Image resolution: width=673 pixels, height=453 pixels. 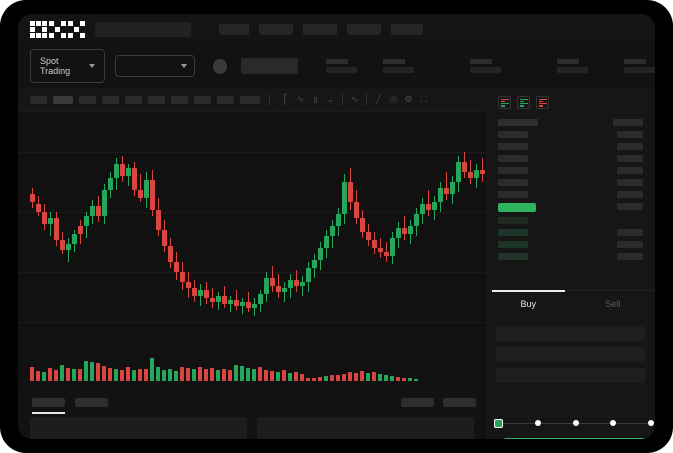 What do you see at coordinates (423, 99) in the screenshot?
I see `fullscreen-icon: ⛶` at bounding box center [423, 99].